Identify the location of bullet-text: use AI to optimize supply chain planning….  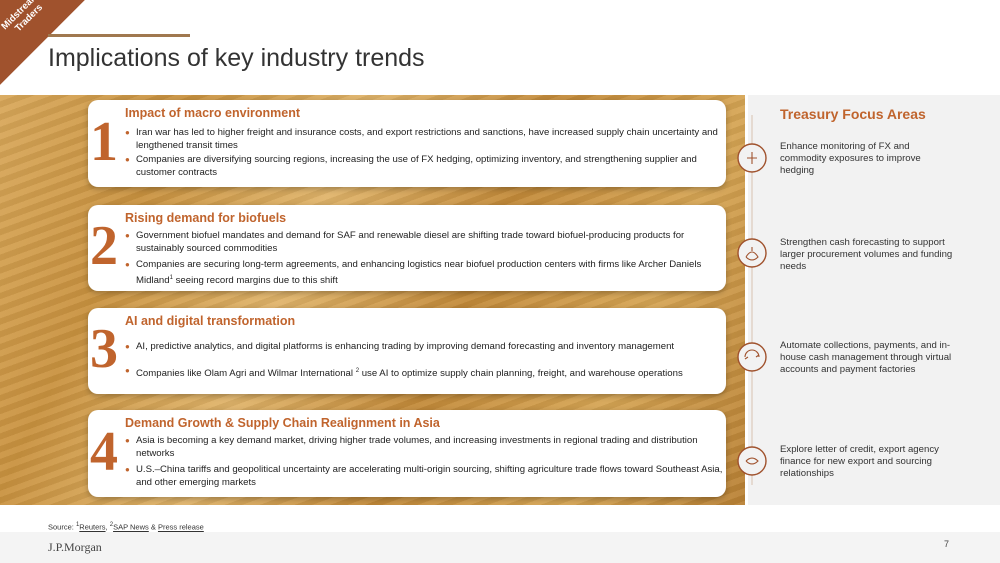
(521, 374).